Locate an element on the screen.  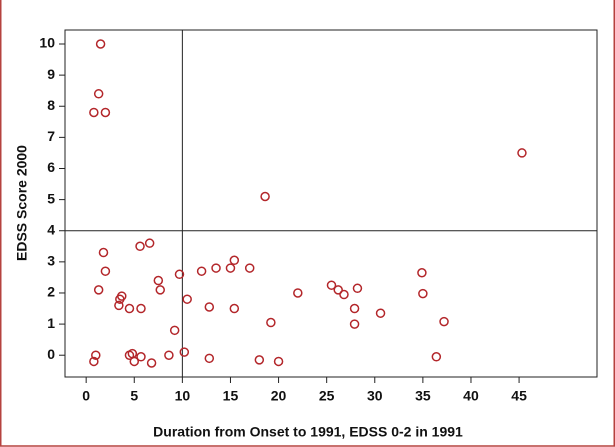
y-tick-label: 1 is located at coordinates (51, 323).